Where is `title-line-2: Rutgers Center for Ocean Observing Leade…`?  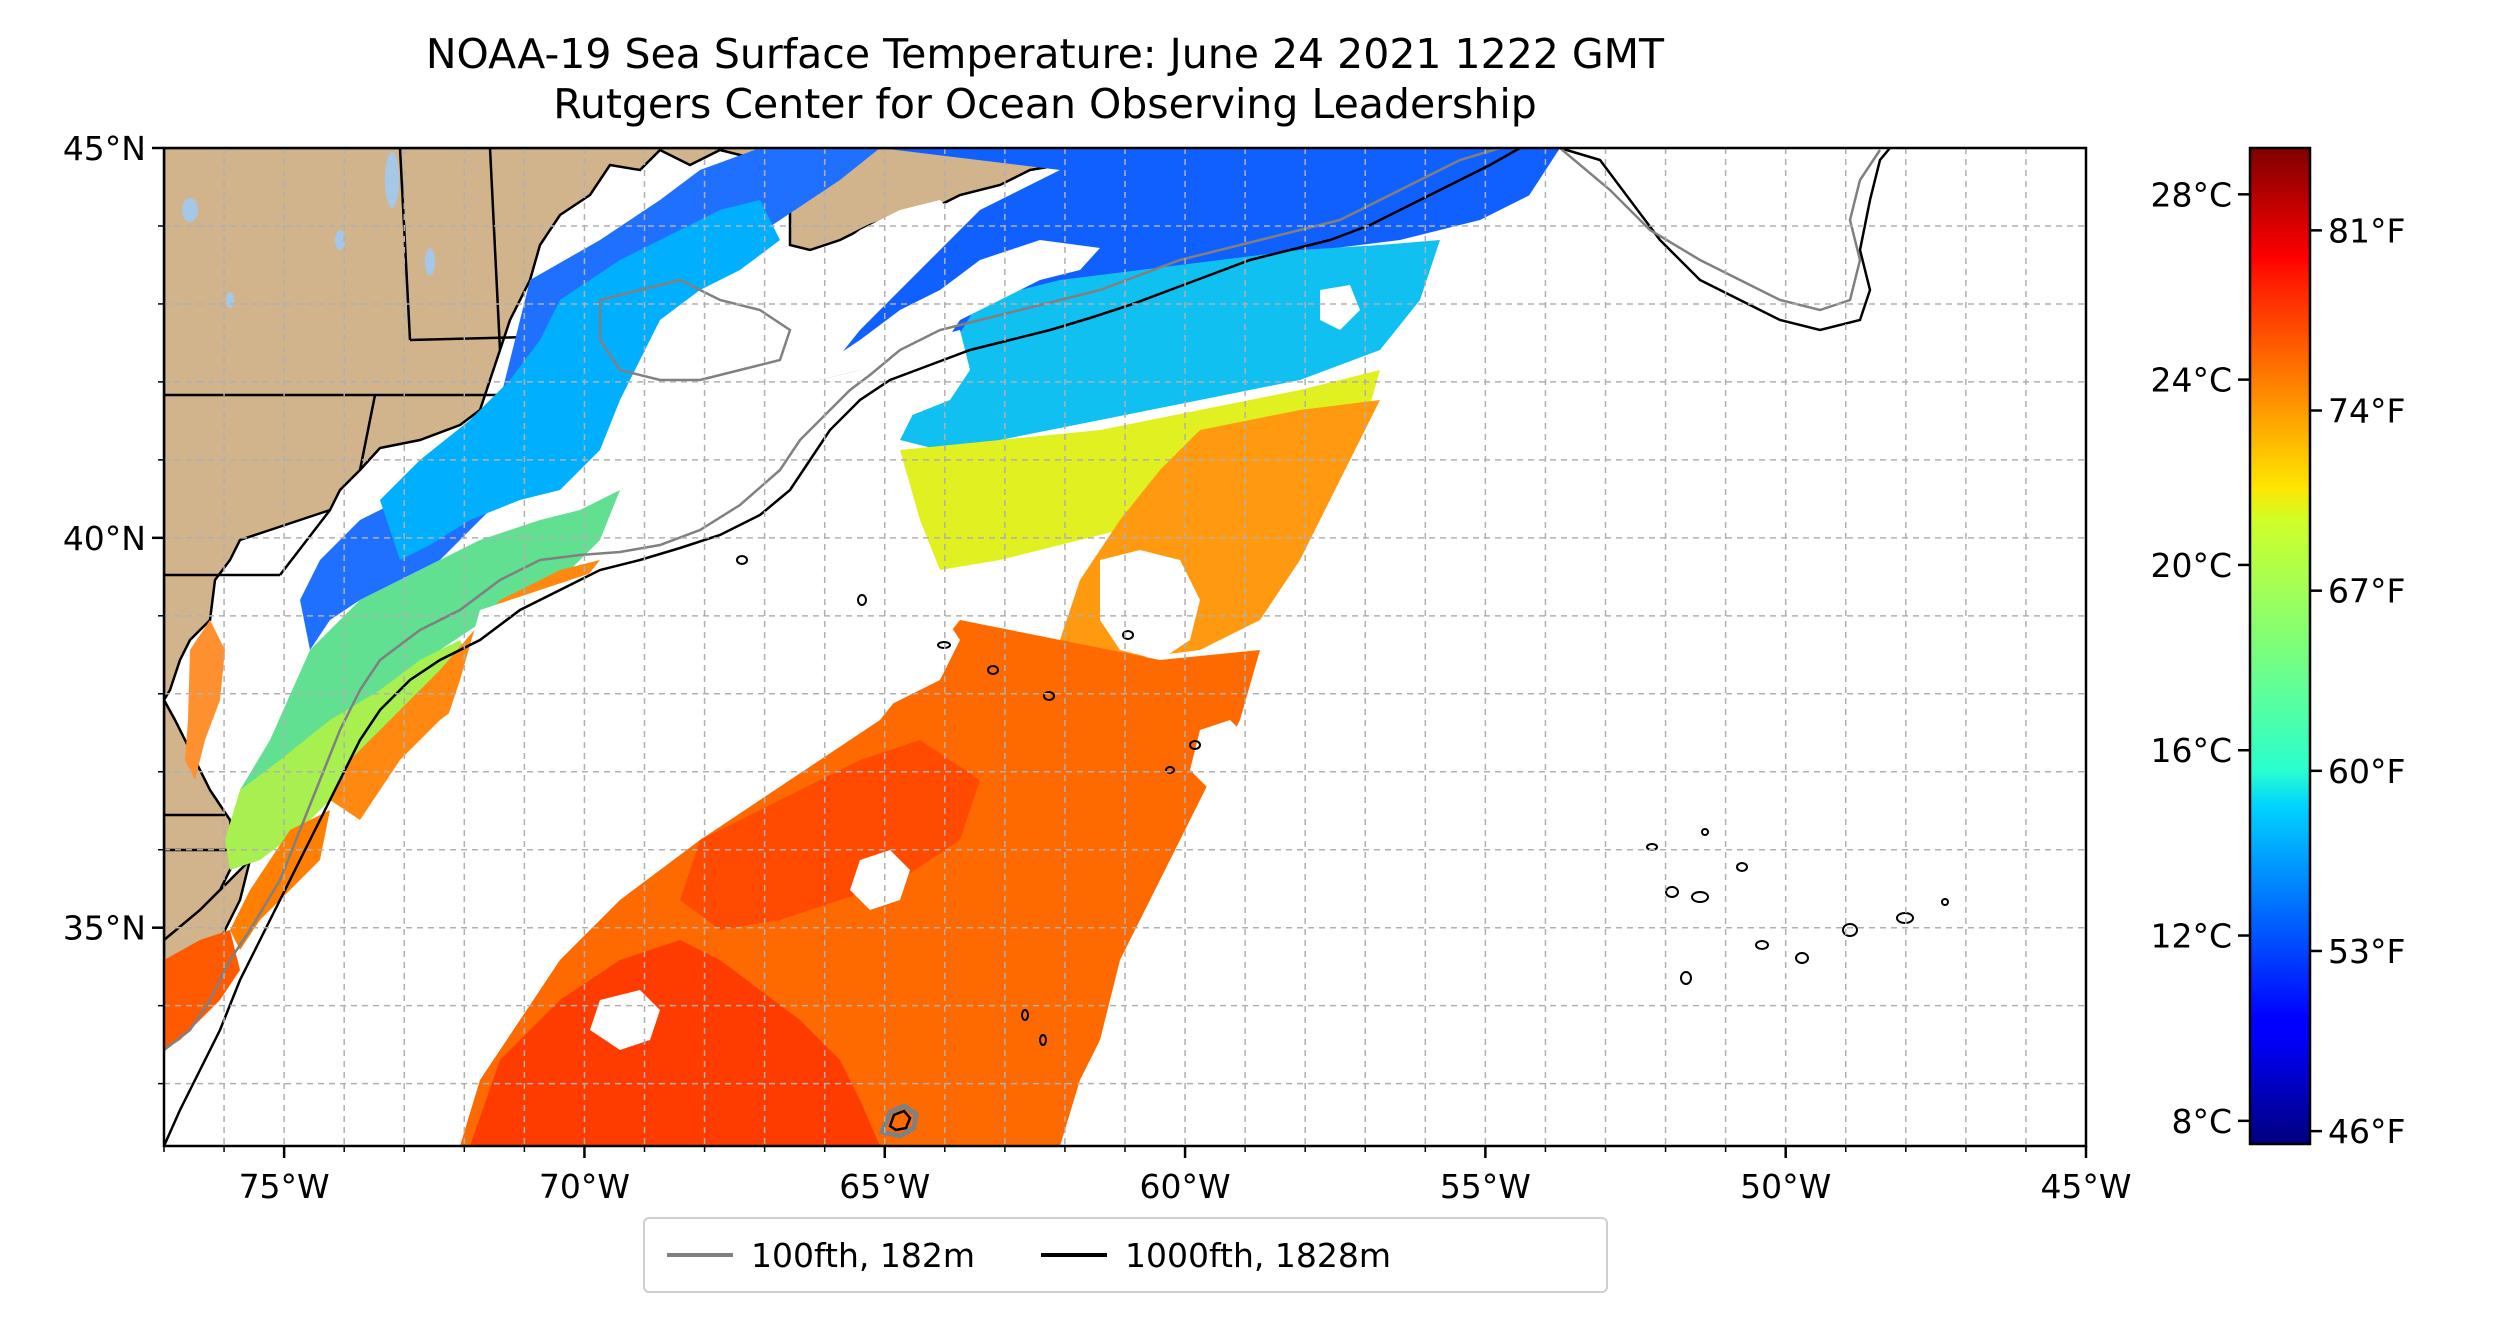 title-line-2: Rutgers Center for Ocean Observing Leade… is located at coordinates (1045, 104).